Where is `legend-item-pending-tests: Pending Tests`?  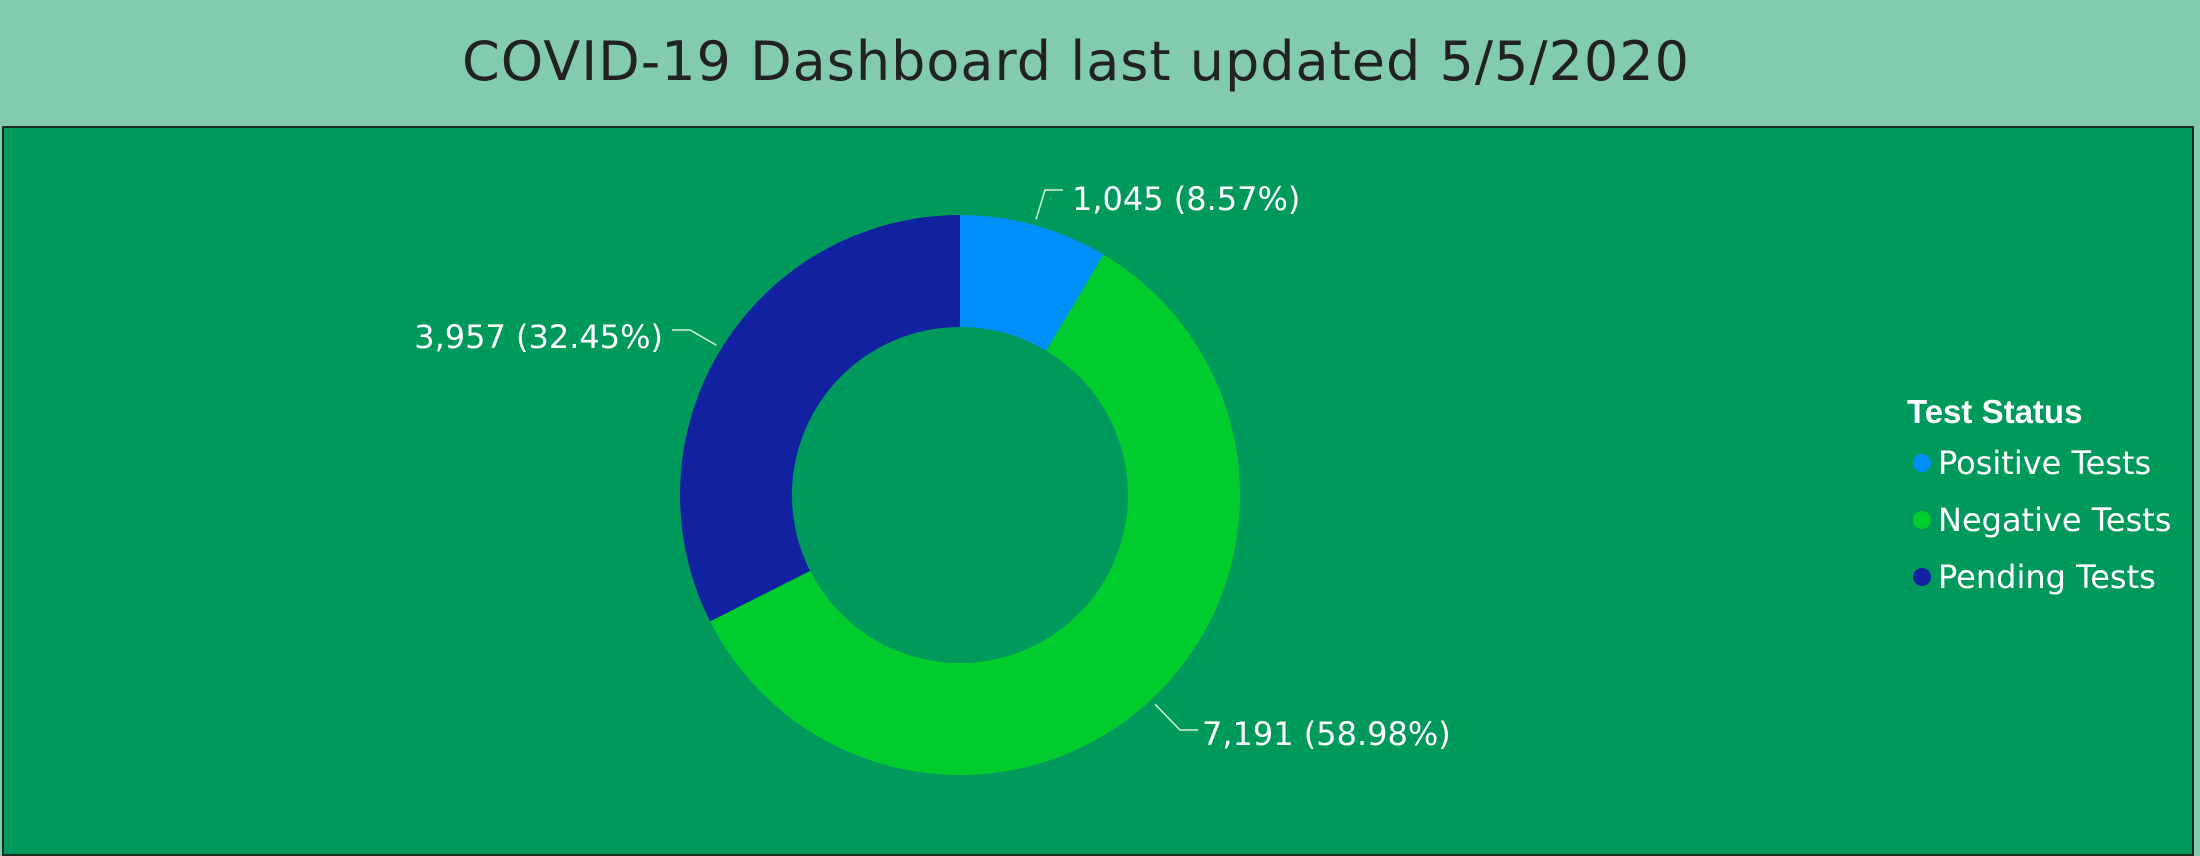
legend-item-pending-tests: Pending Tests is located at coordinates (2047, 577).